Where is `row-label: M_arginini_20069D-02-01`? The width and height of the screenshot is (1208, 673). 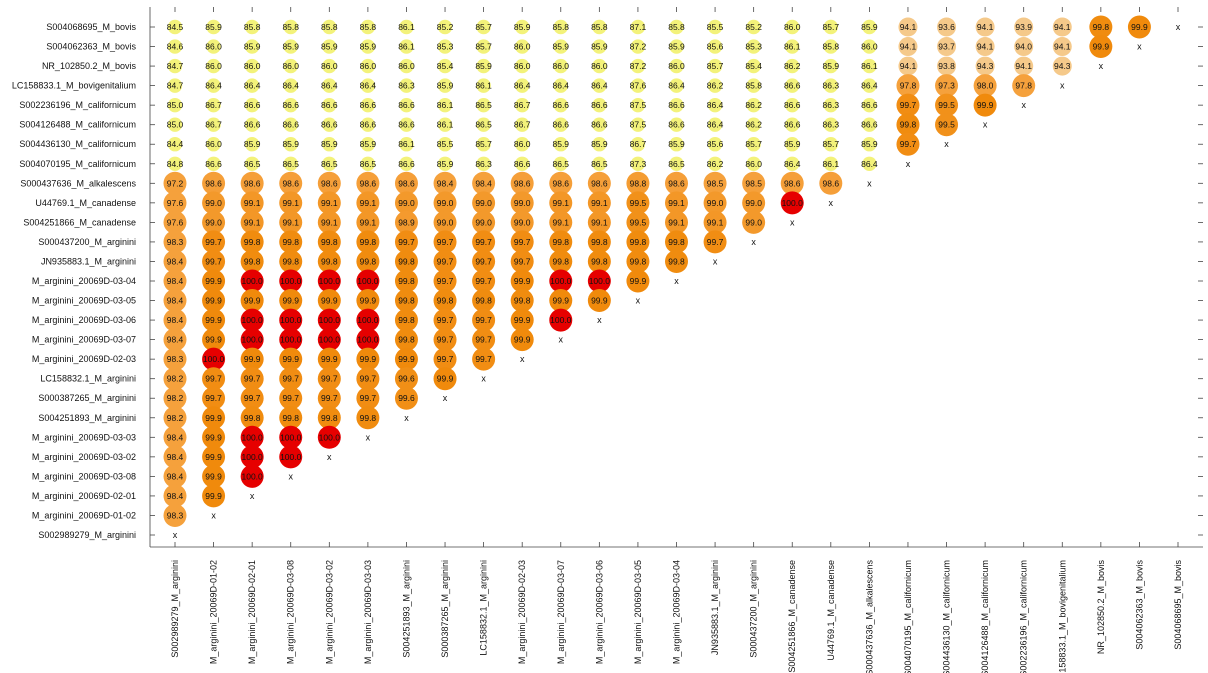
row-label: M_arginini_20069D-02-01 is located at coordinates (84, 496).